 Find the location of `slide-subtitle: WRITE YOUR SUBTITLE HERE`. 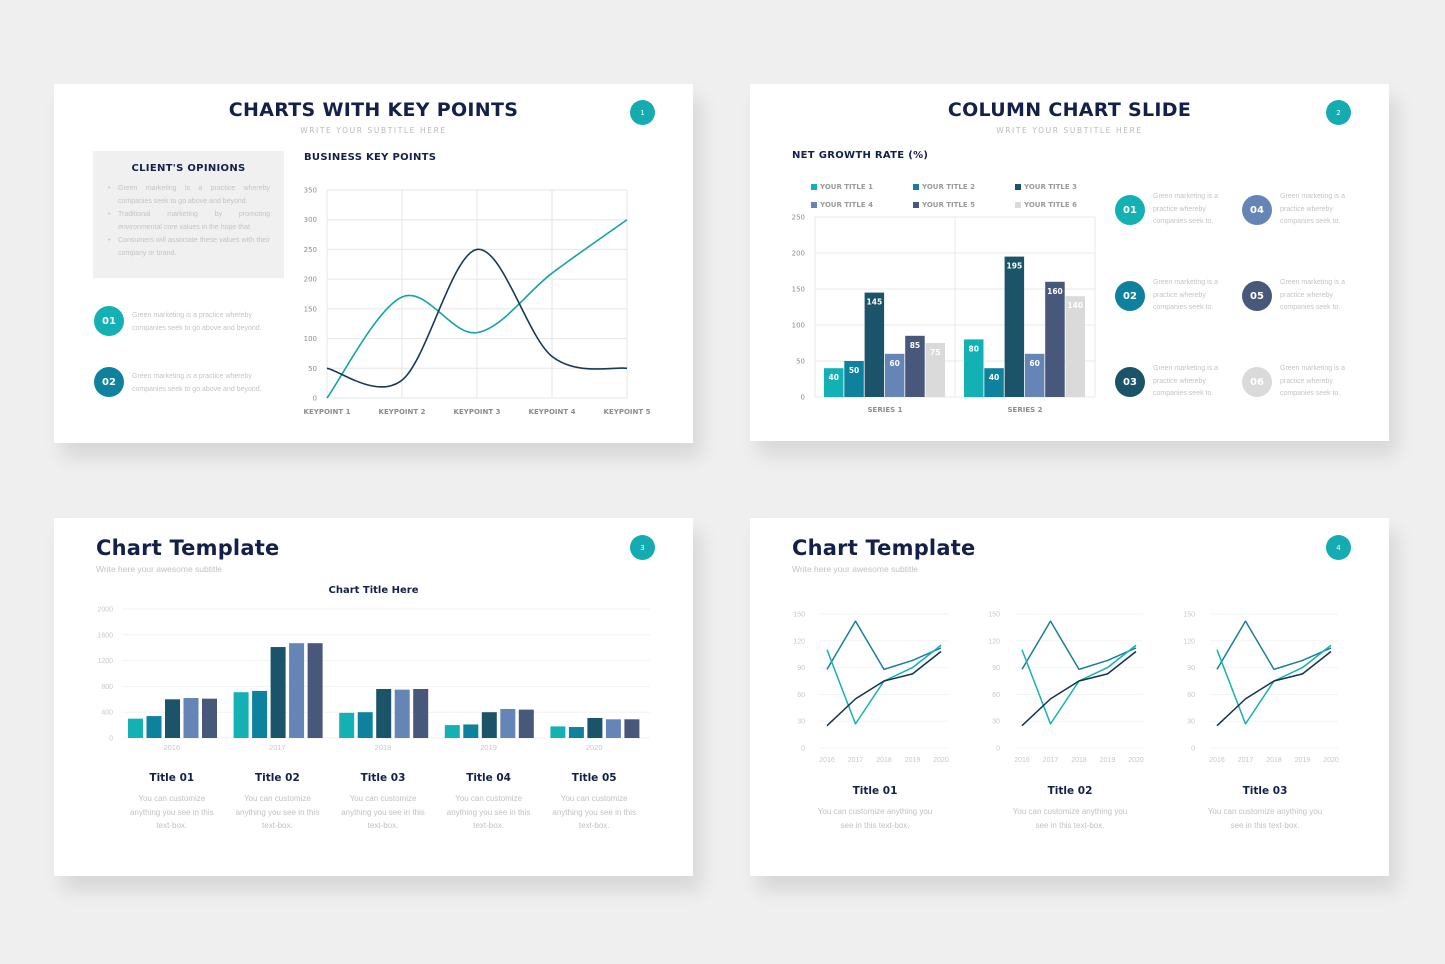

slide-subtitle: WRITE YOUR SUBTITLE HERE is located at coordinates (1069, 130).